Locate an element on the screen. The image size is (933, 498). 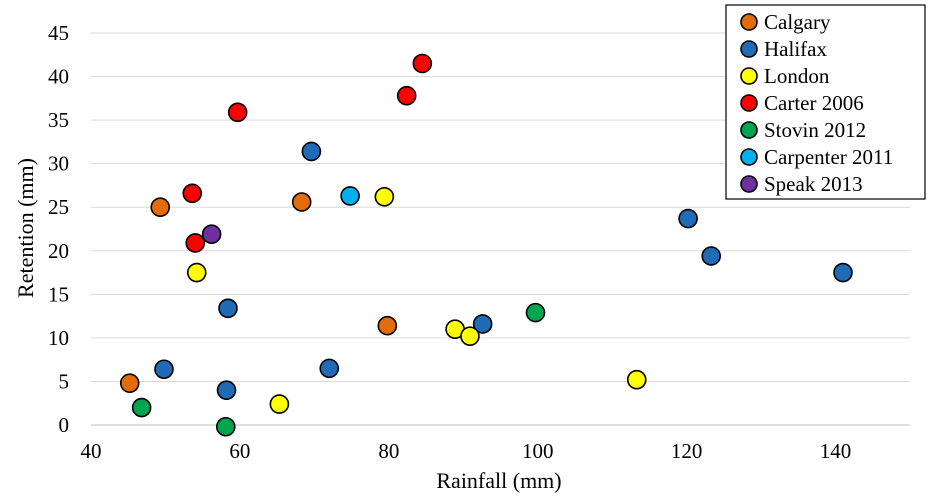
x-tick-label: 40 is located at coordinates (91, 451).